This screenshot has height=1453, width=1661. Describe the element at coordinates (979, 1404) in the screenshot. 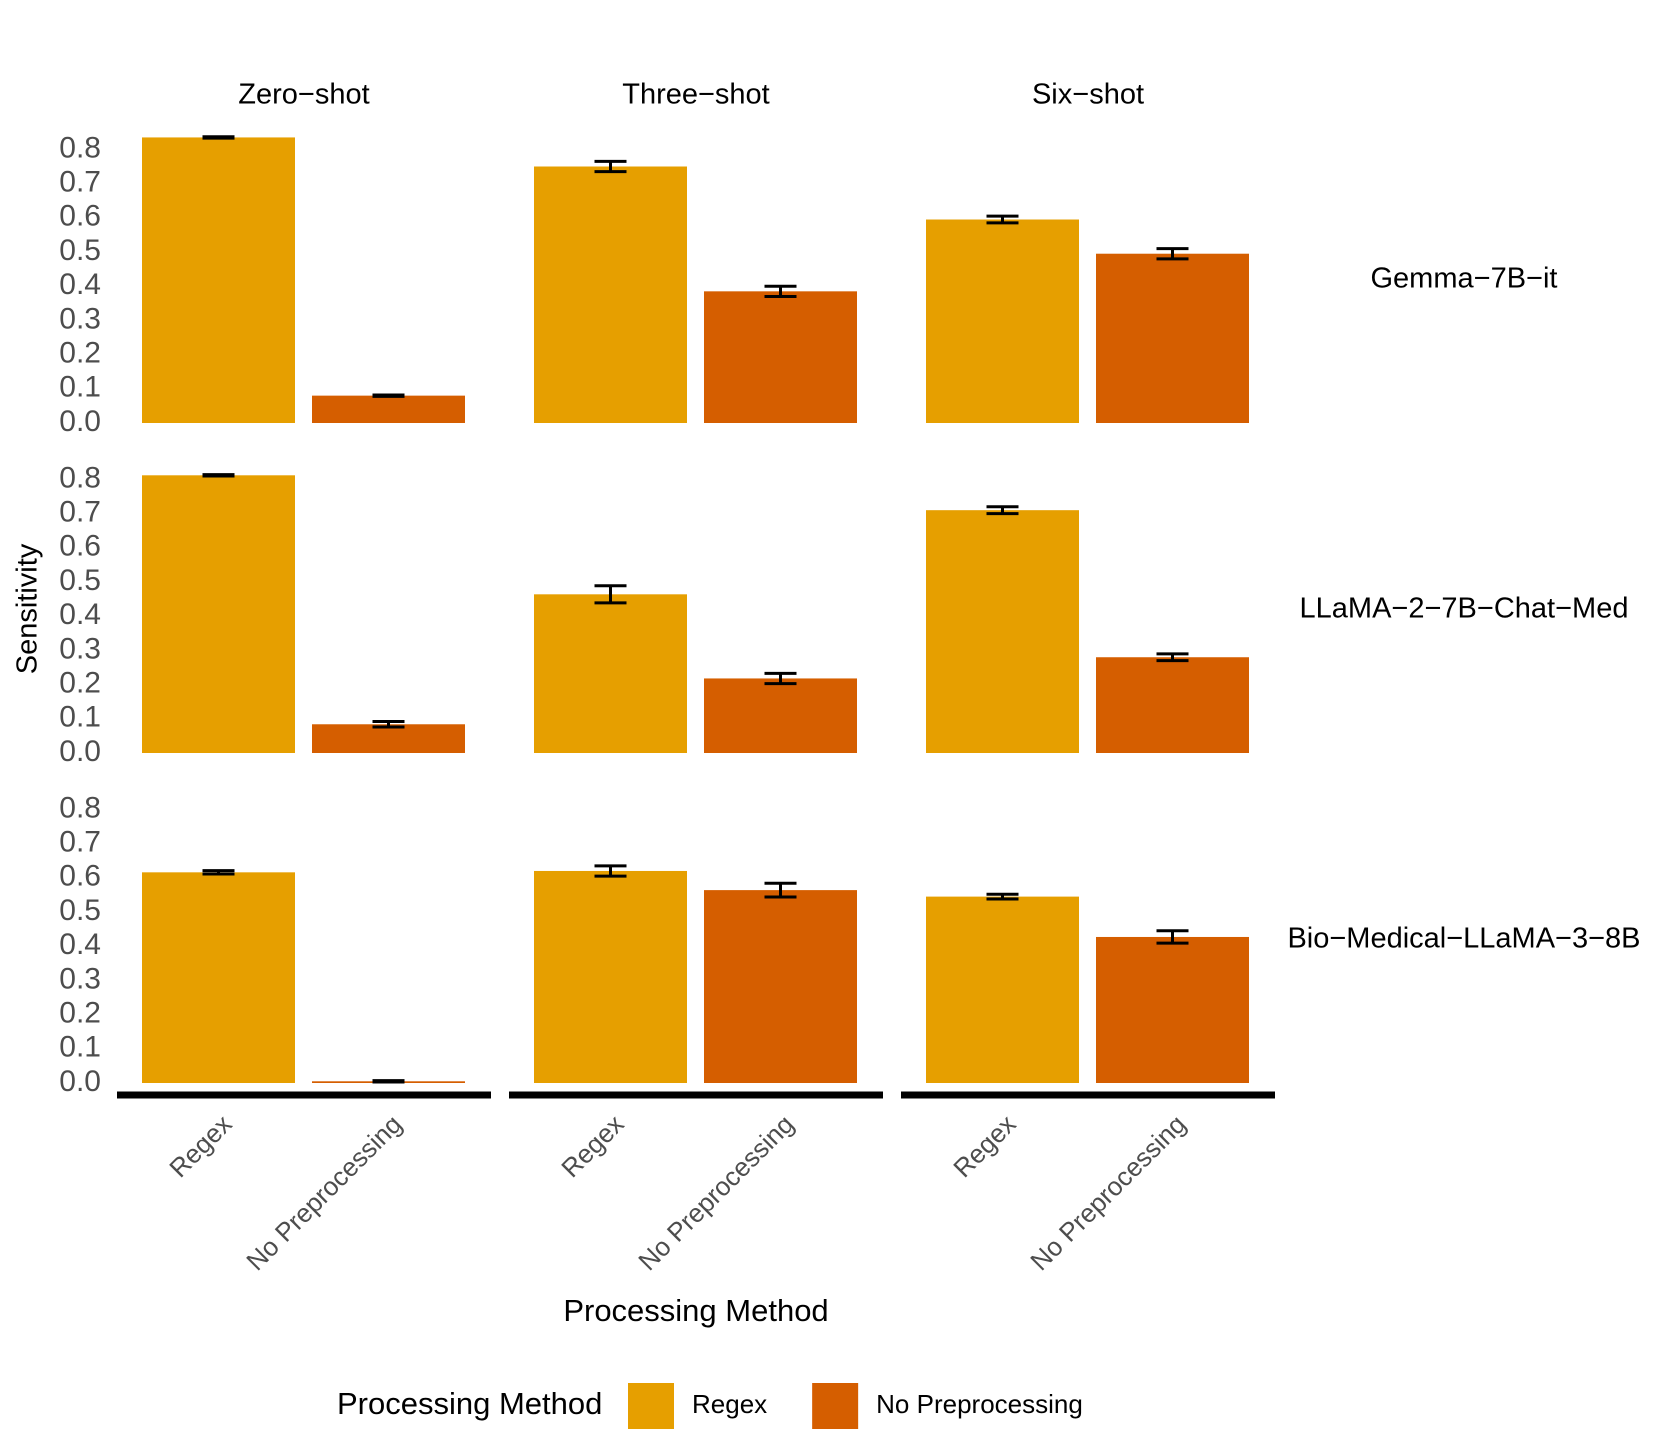

I see `legend-label: No Preprocessing` at that location.